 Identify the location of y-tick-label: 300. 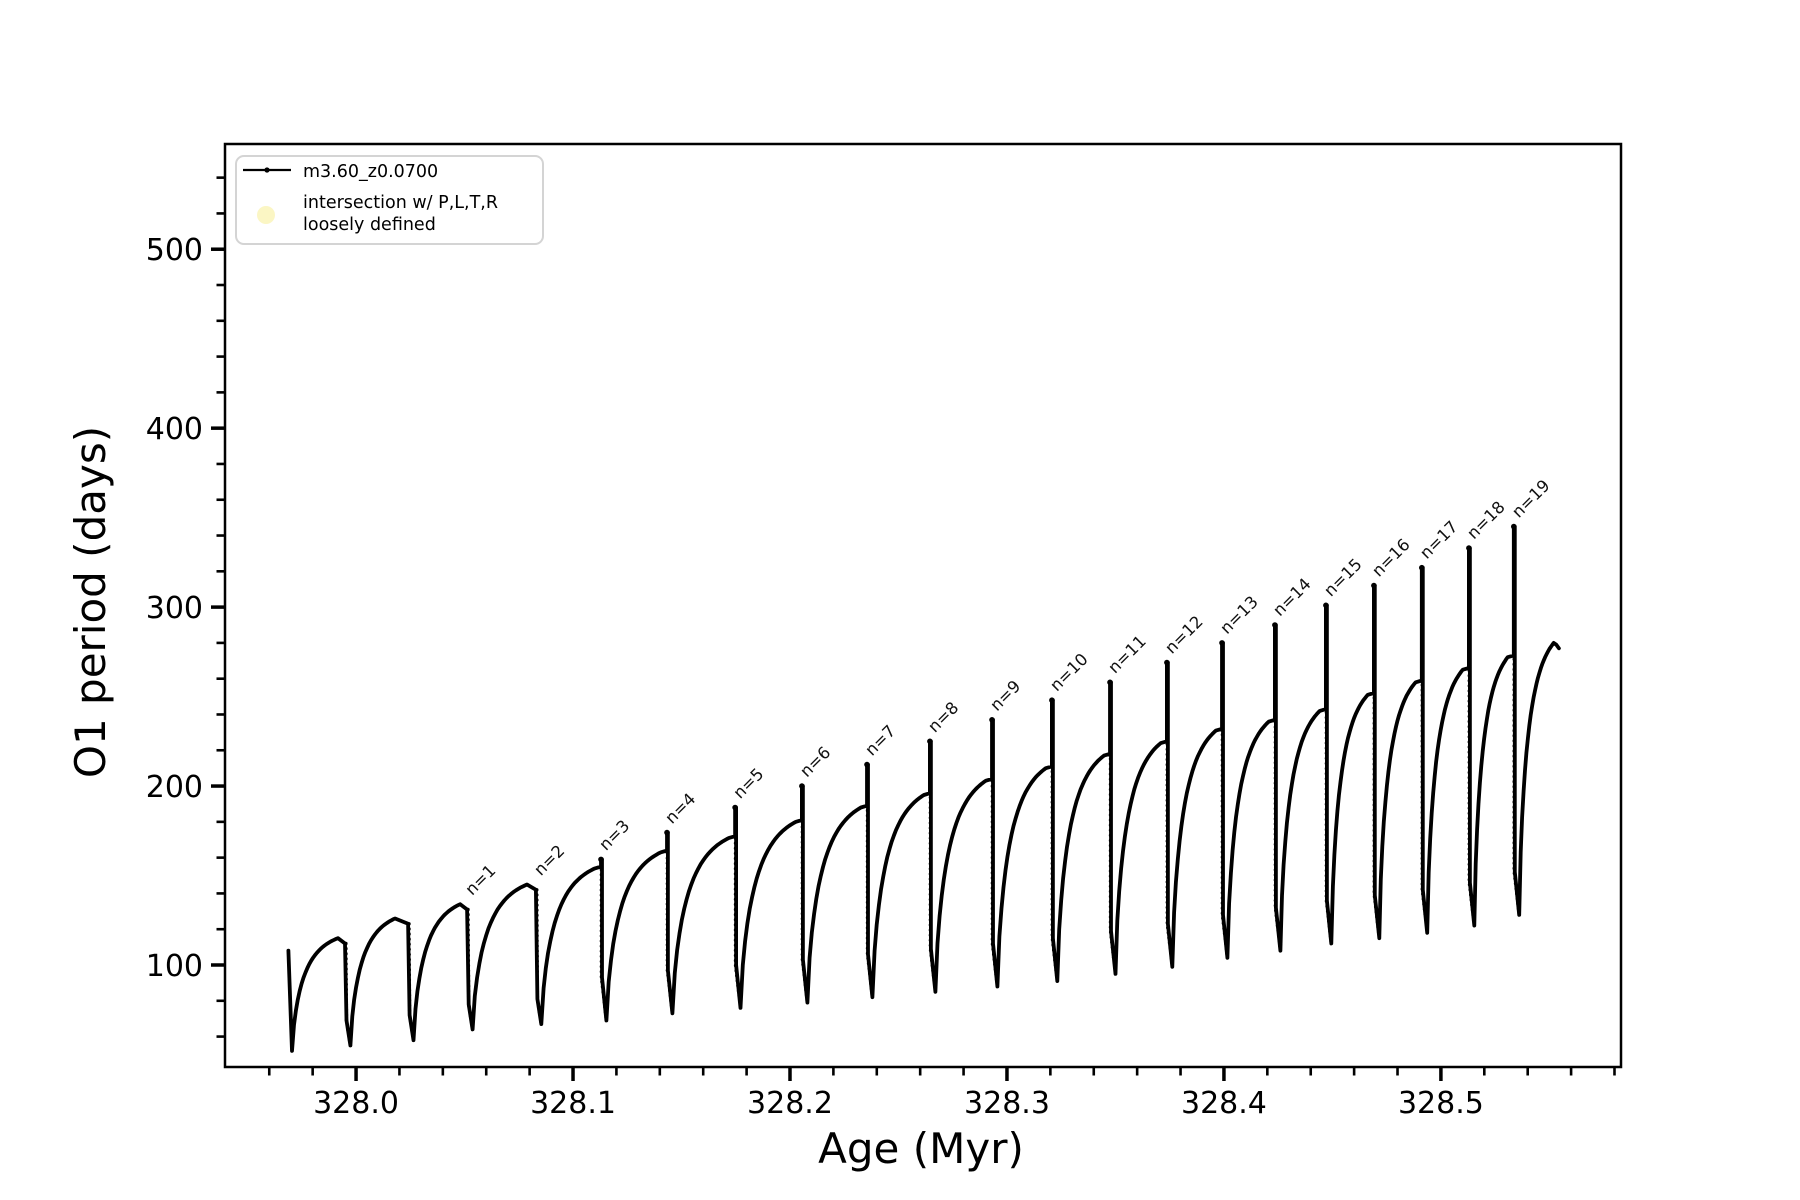
(174, 608).